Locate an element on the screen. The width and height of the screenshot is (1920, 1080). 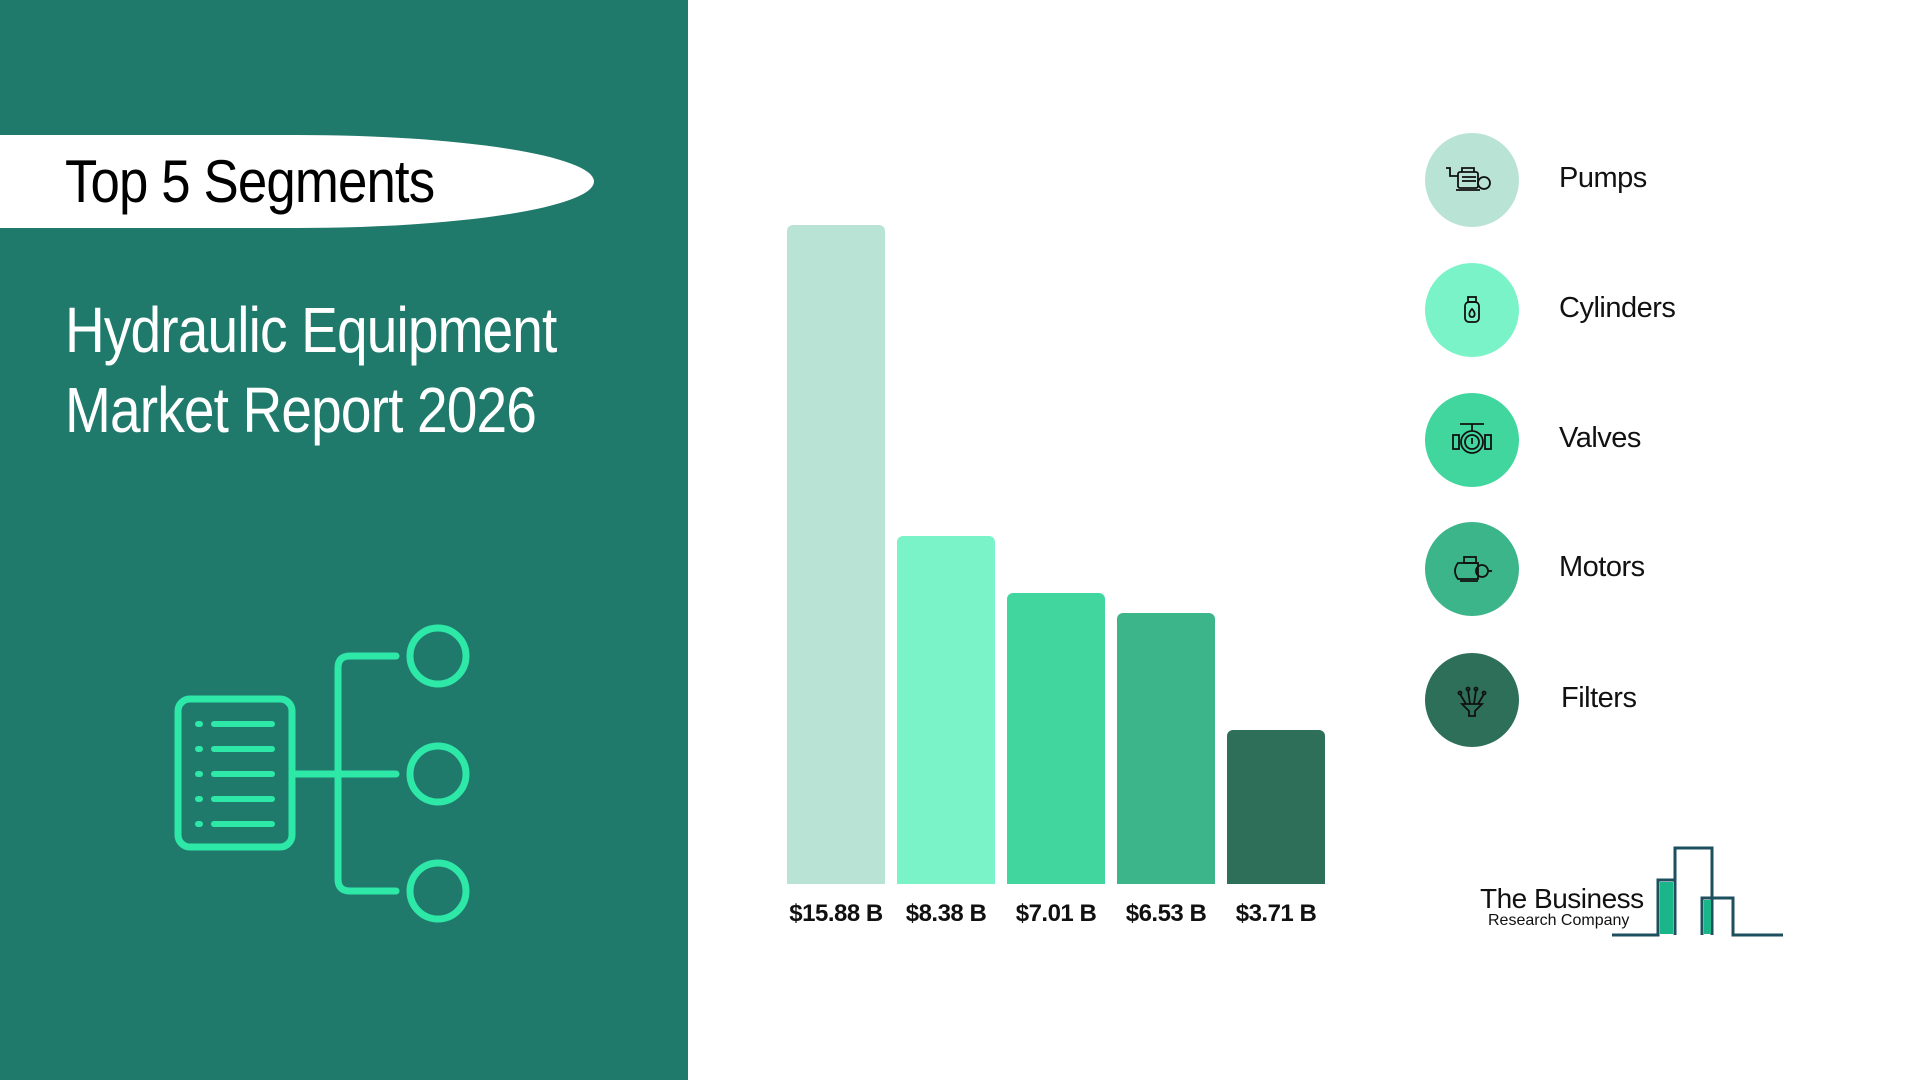
bar-value-label: $3.71 B is located at coordinates (1276, 913).